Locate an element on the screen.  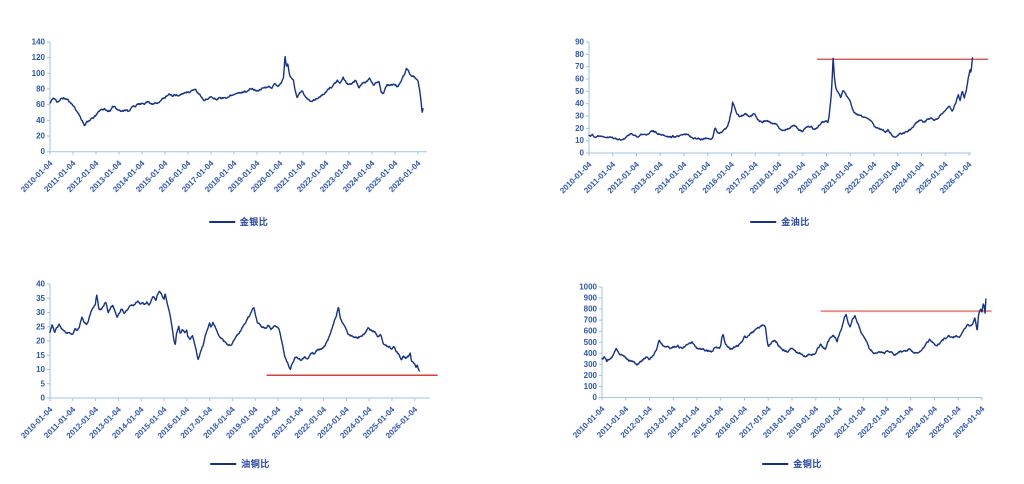
legend-label: 金铜比 is located at coordinates (807, 464).